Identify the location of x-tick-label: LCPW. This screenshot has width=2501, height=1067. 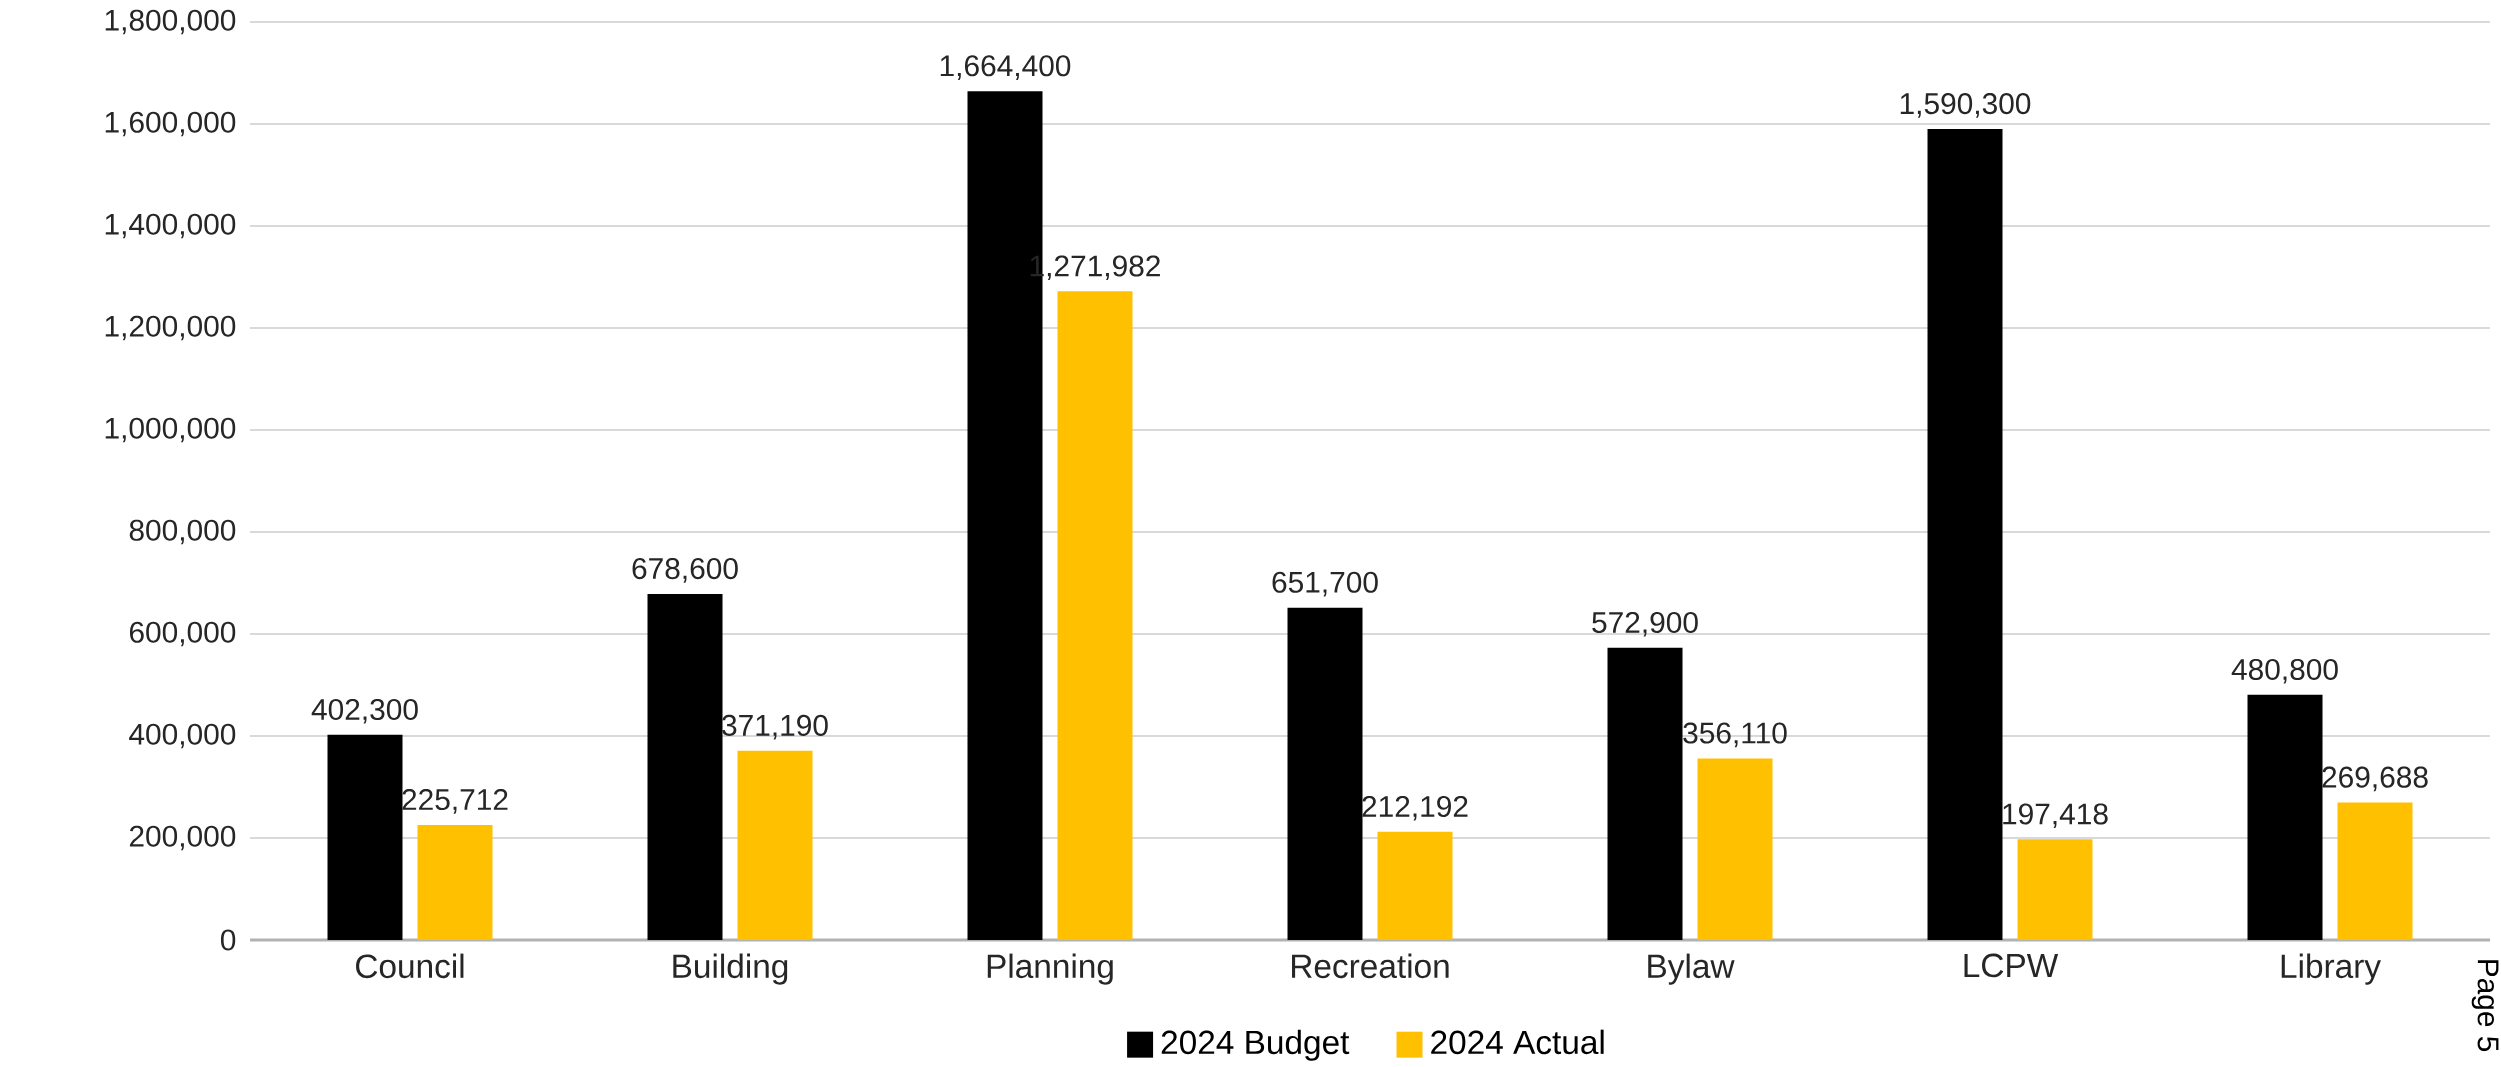
(2011, 965).